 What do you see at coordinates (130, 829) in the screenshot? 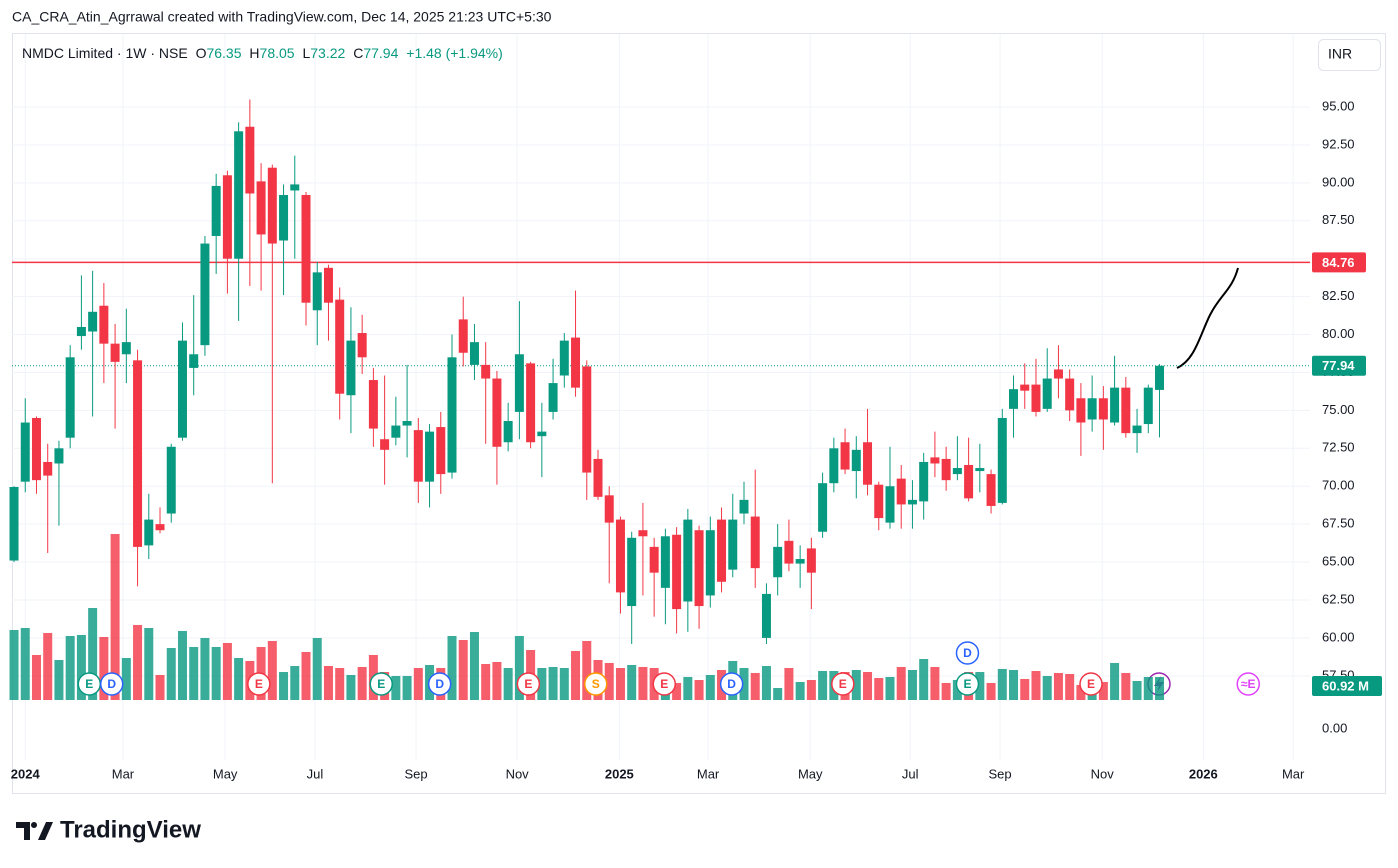
I see `brand: TradingView` at bounding box center [130, 829].